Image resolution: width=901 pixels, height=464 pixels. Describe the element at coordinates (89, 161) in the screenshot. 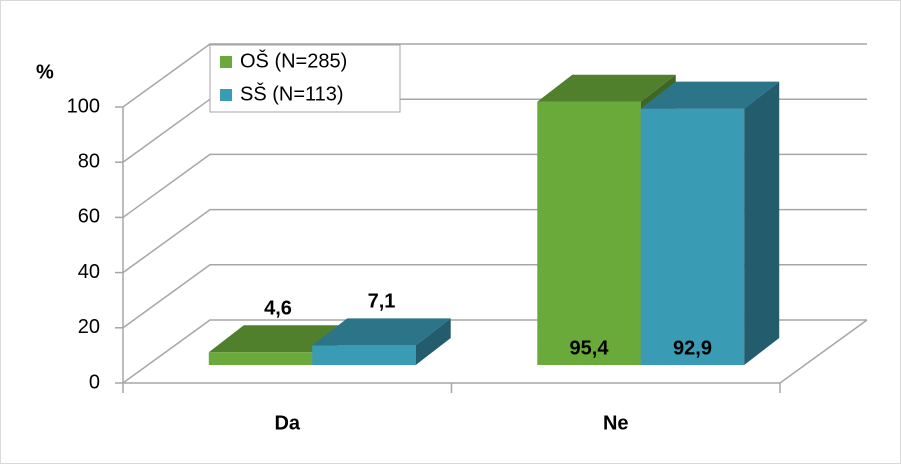

I see `y-tick-label: 80` at that location.